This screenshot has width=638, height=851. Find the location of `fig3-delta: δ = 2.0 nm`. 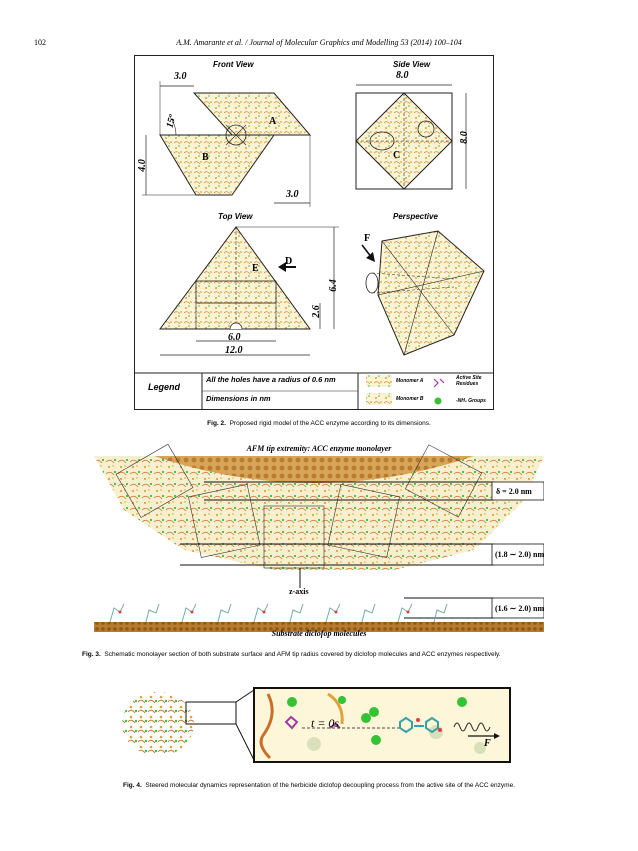

fig3-delta: δ = 2.0 nm is located at coordinates (514, 491).